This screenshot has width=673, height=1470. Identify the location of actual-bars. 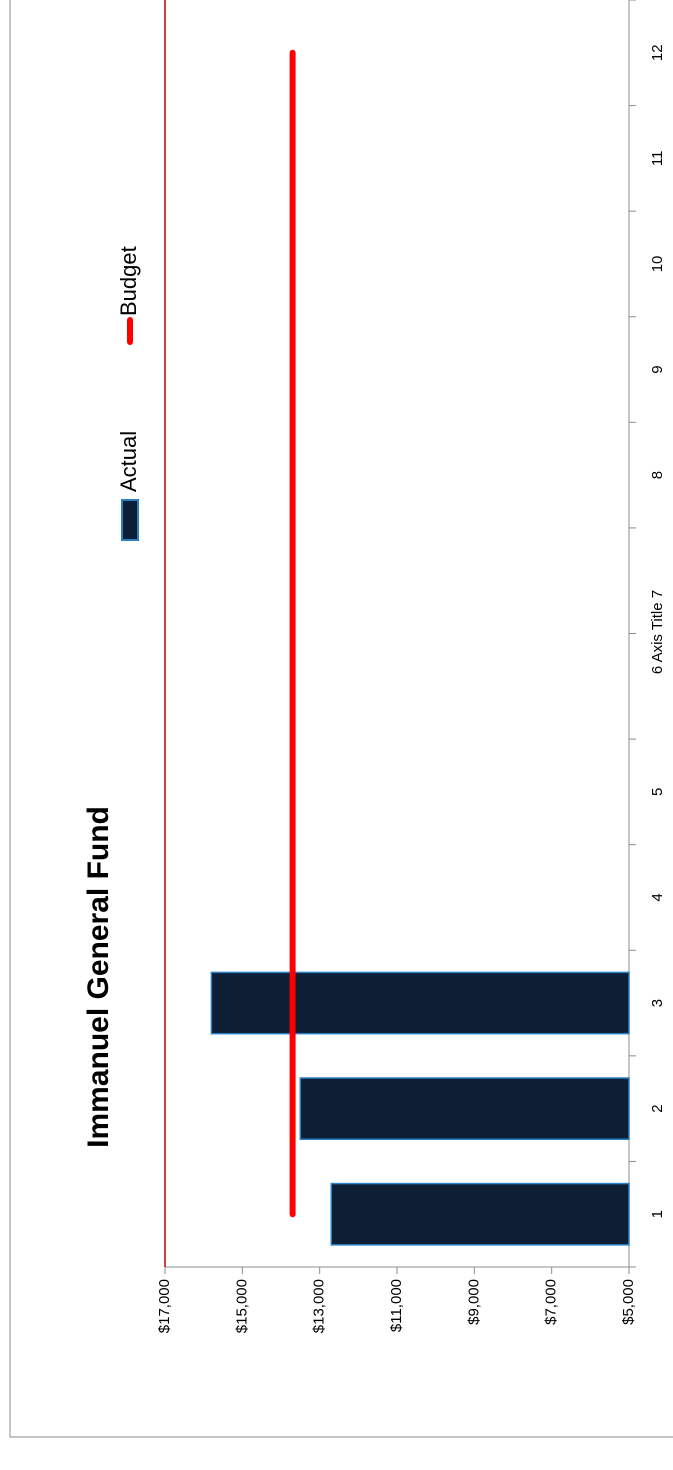
(420, 1108).